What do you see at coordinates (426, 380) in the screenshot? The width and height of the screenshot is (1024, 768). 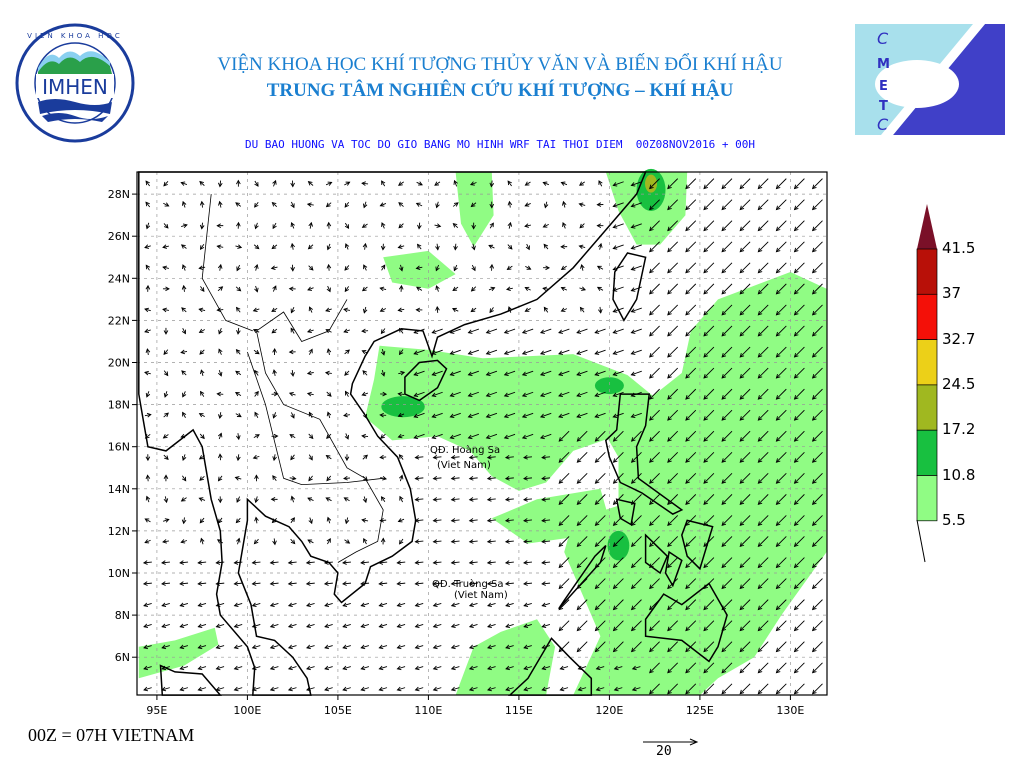 I see `coastline-path` at bounding box center [426, 380].